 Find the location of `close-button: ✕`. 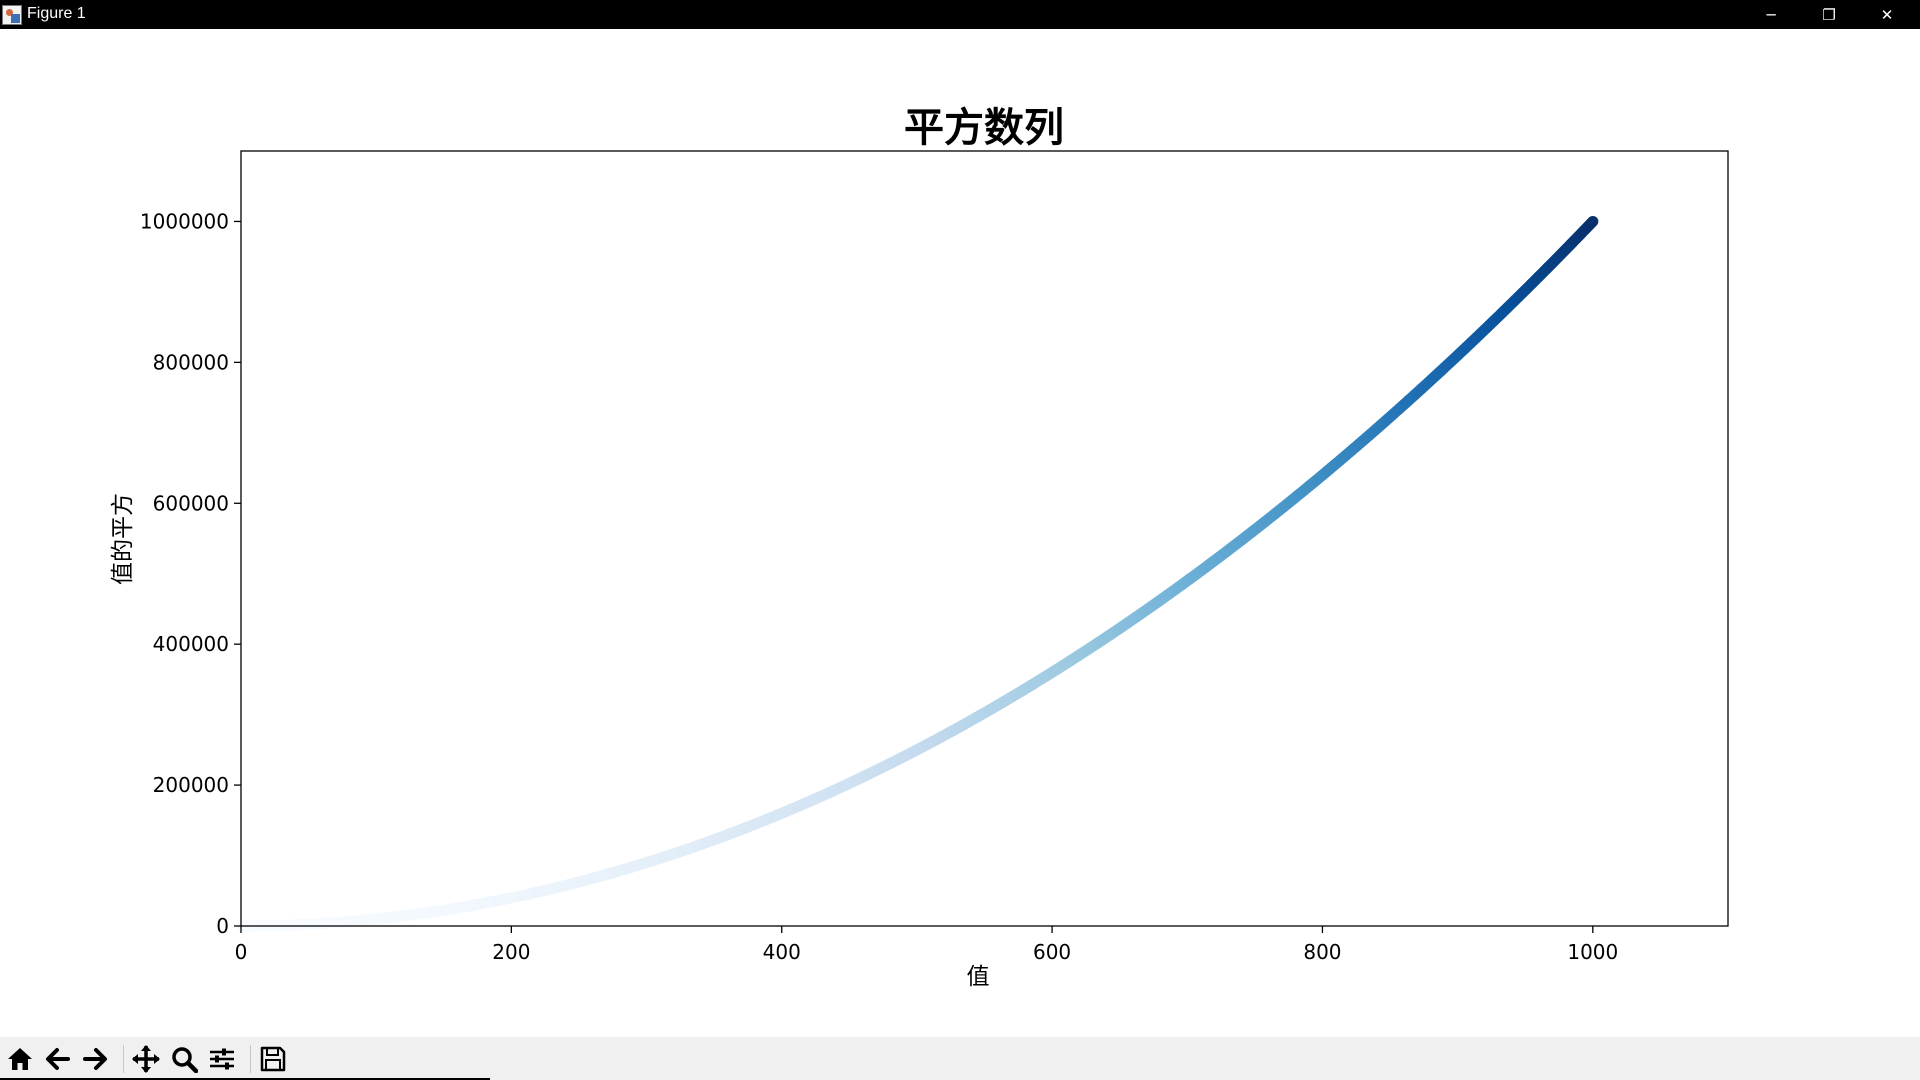

close-button: ✕ is located at coordinates (1887, 14).